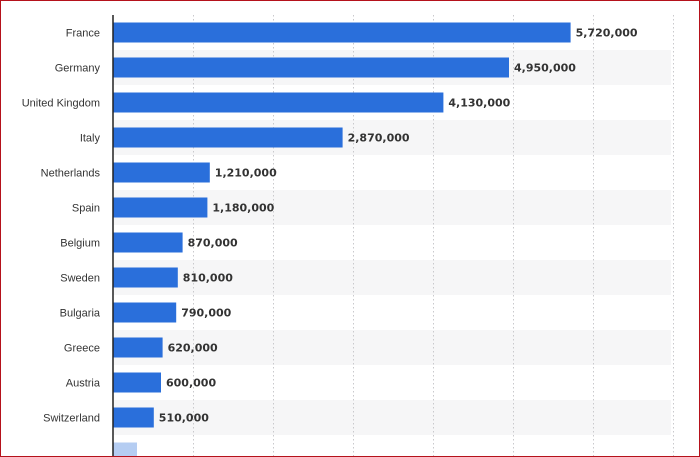  I want to click on category-label: Bulgaria, so click(80, 314).